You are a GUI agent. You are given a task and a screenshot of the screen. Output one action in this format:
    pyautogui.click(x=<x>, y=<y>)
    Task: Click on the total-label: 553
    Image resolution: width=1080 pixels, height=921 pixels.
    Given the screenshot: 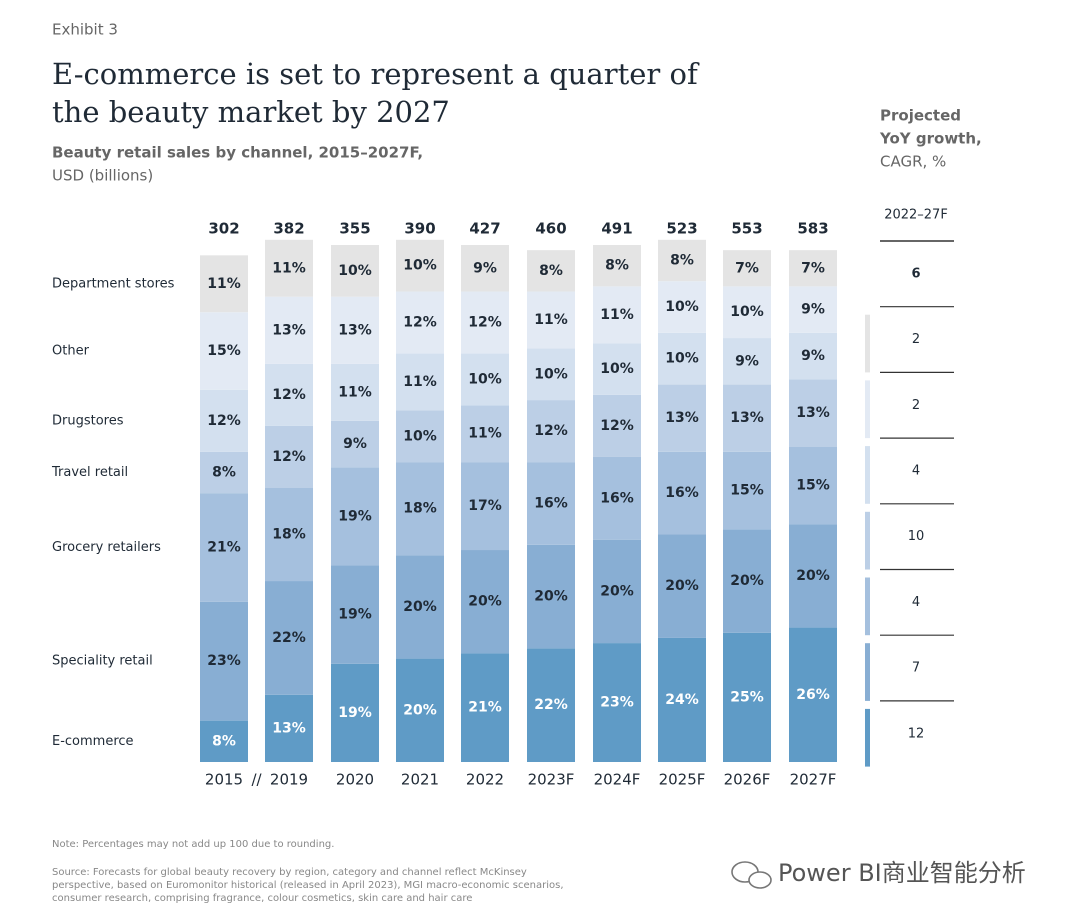 What is the action you would take?
    pyautogui.click(x=746, y=229)
    